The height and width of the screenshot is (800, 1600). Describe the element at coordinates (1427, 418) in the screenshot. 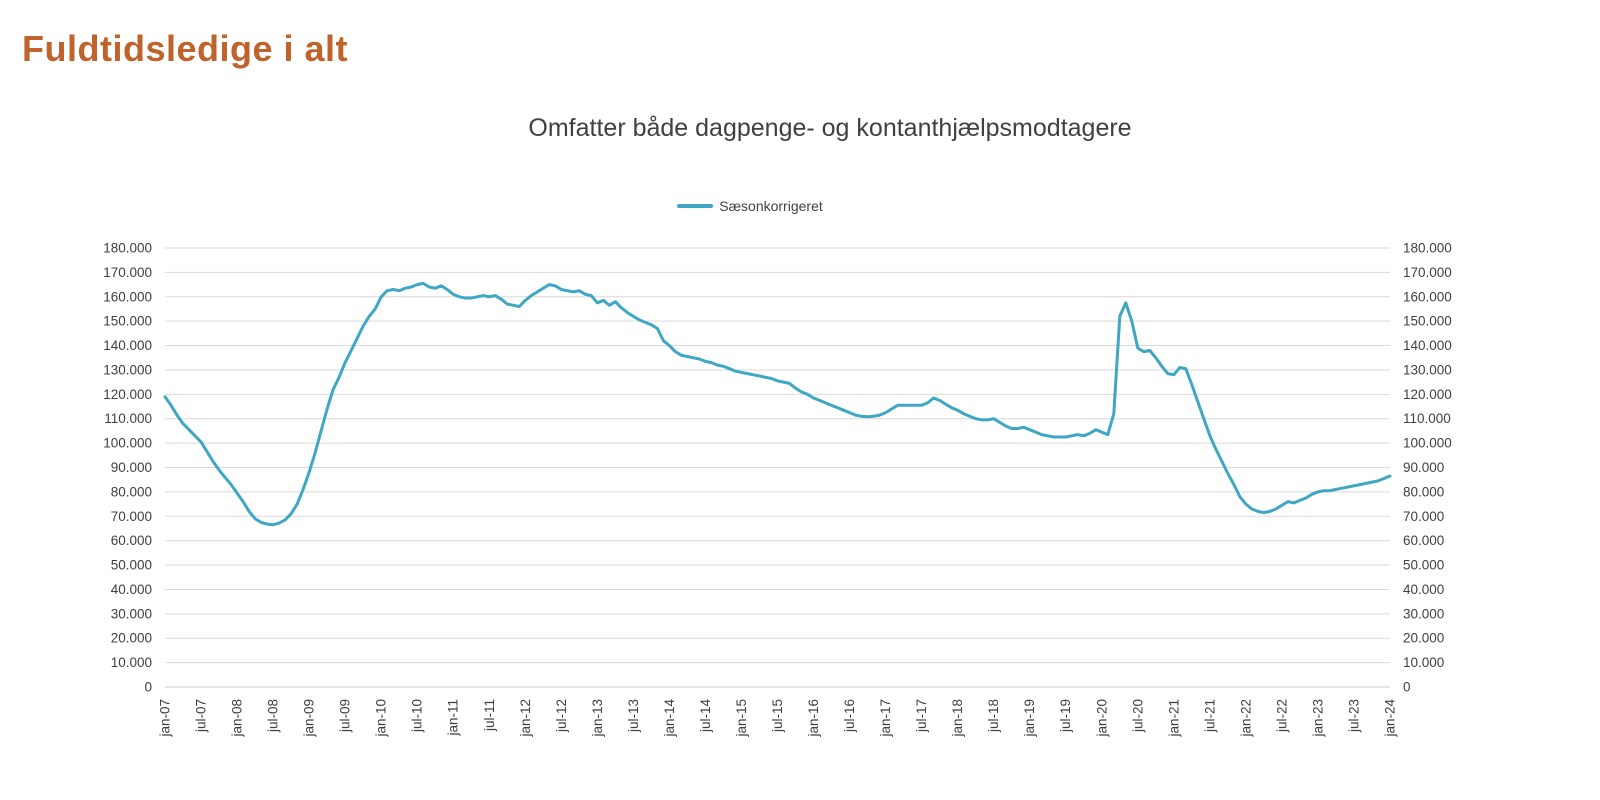

I see `y-axis-label-right: 110.000` at that location.